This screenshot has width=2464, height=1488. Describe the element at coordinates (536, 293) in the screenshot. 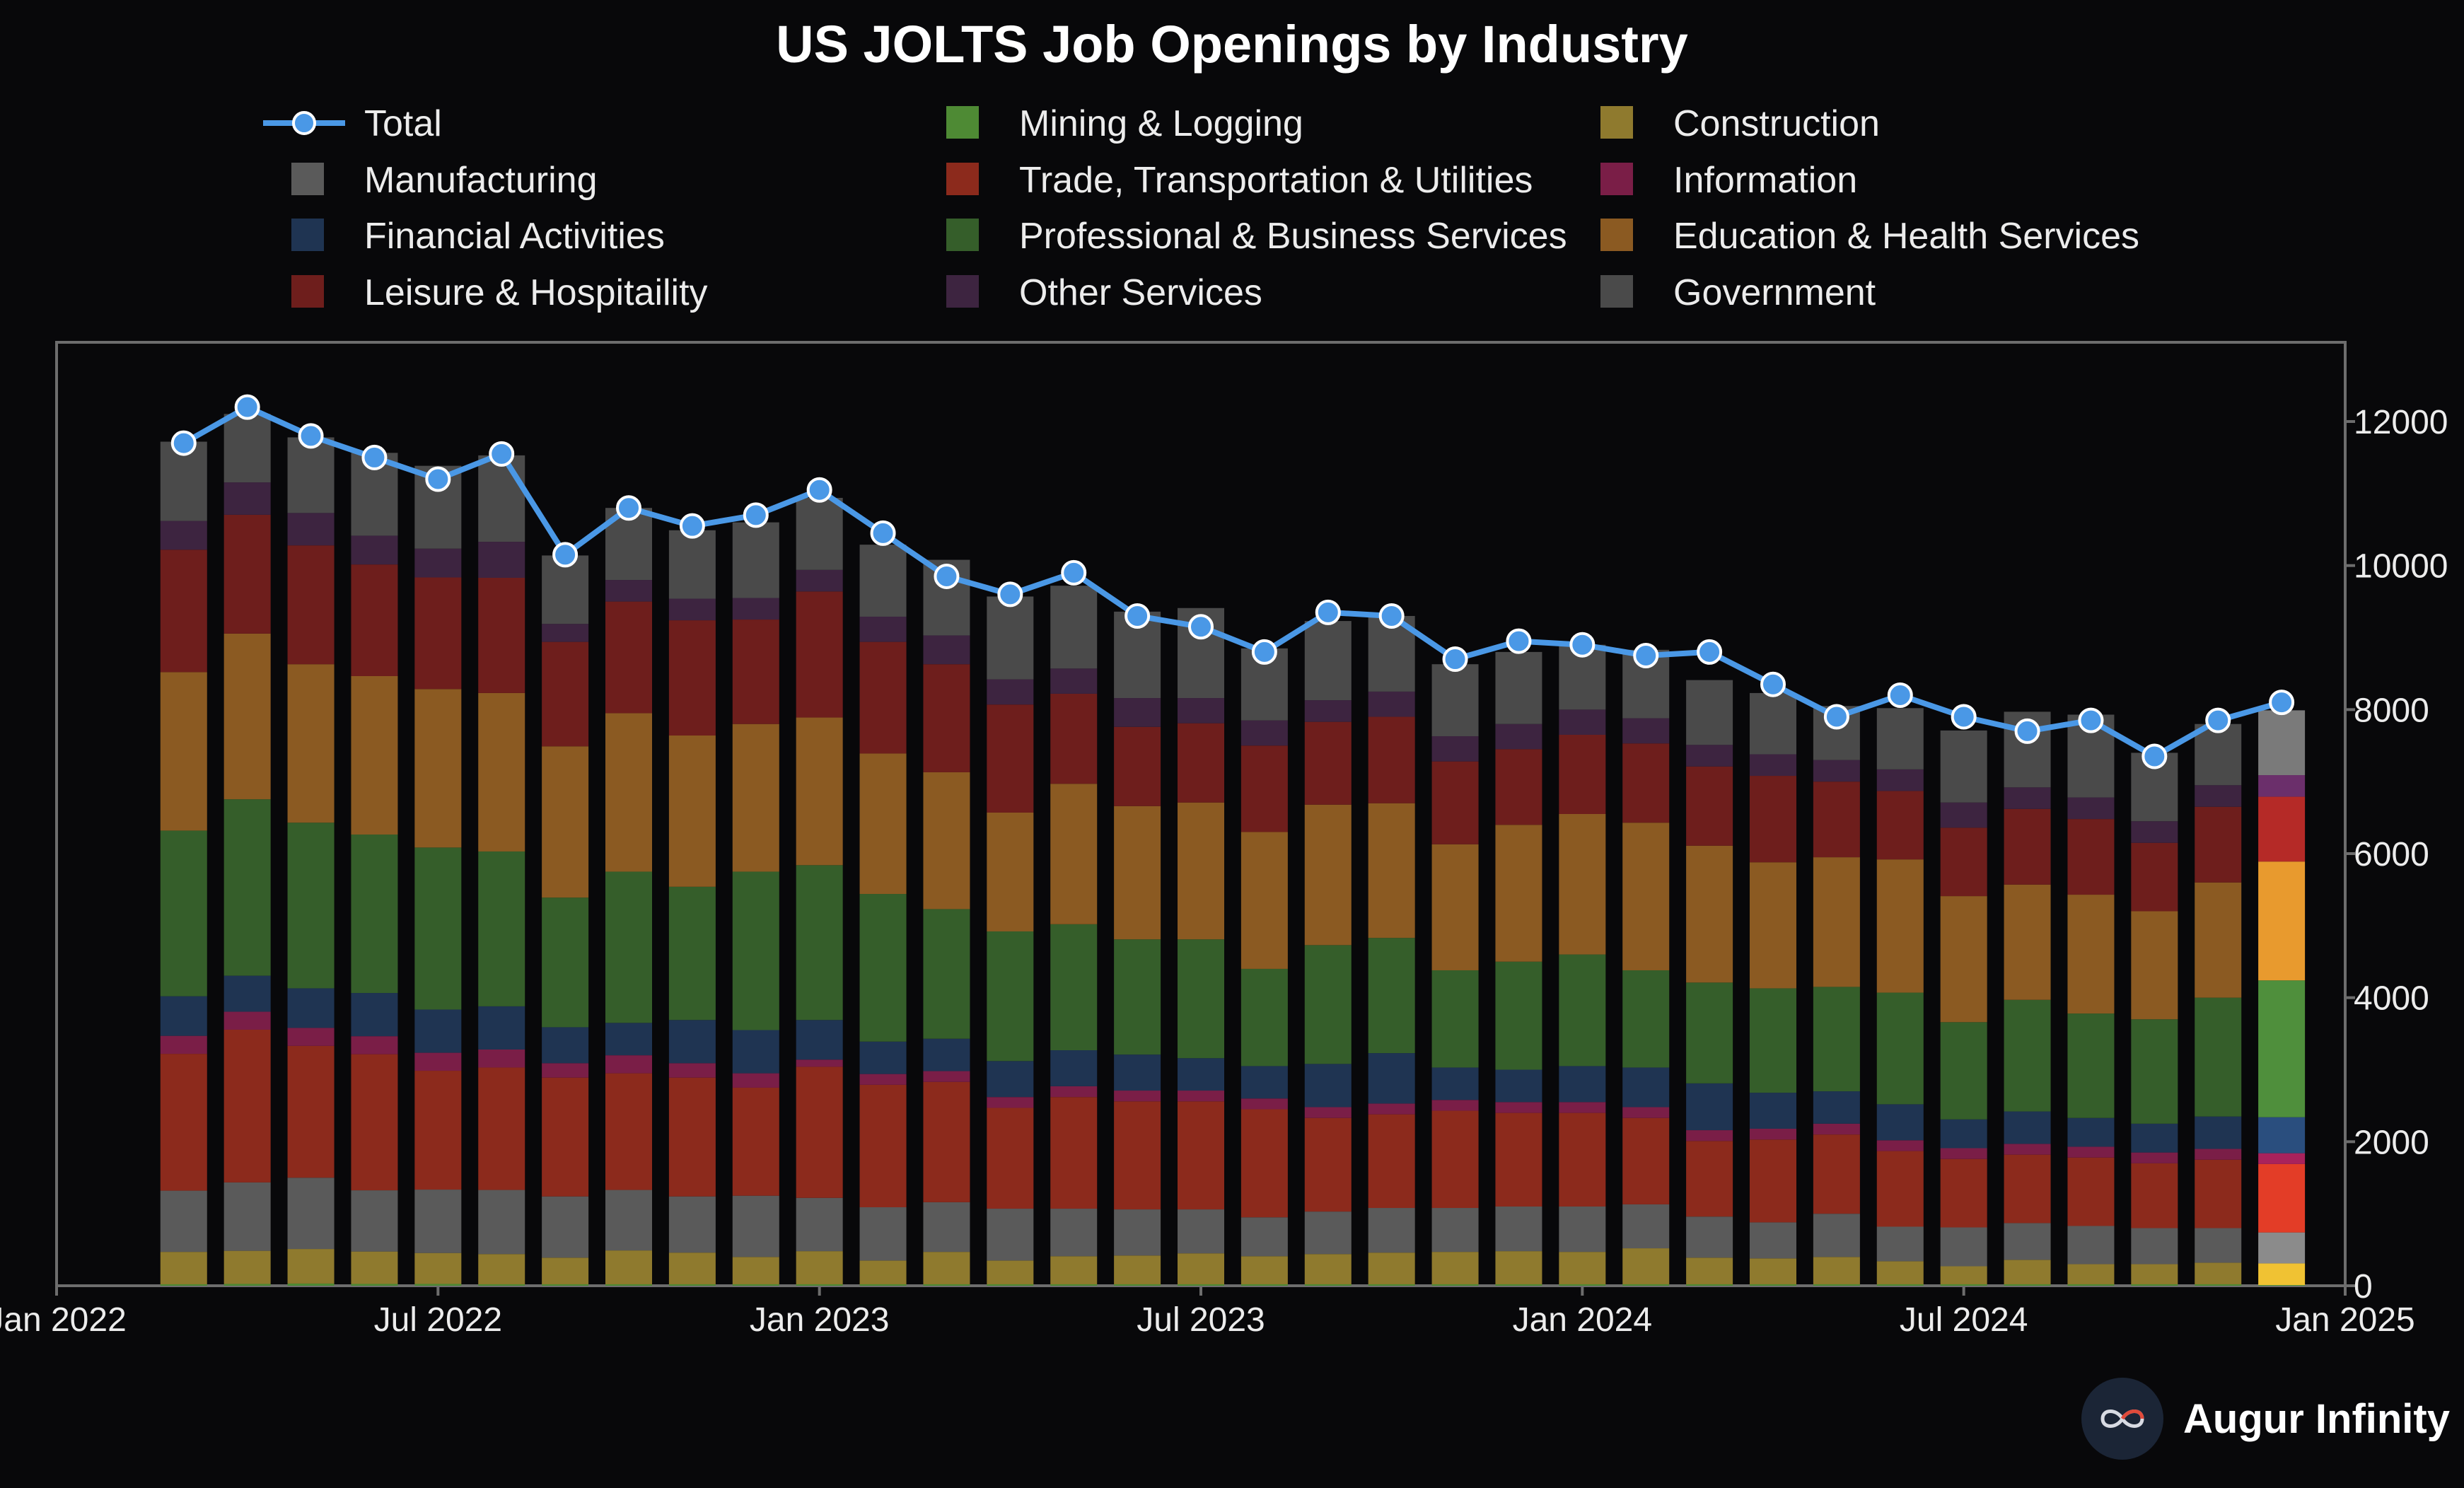

I see `legend-label: Leisure & Hospitaility` at that location.